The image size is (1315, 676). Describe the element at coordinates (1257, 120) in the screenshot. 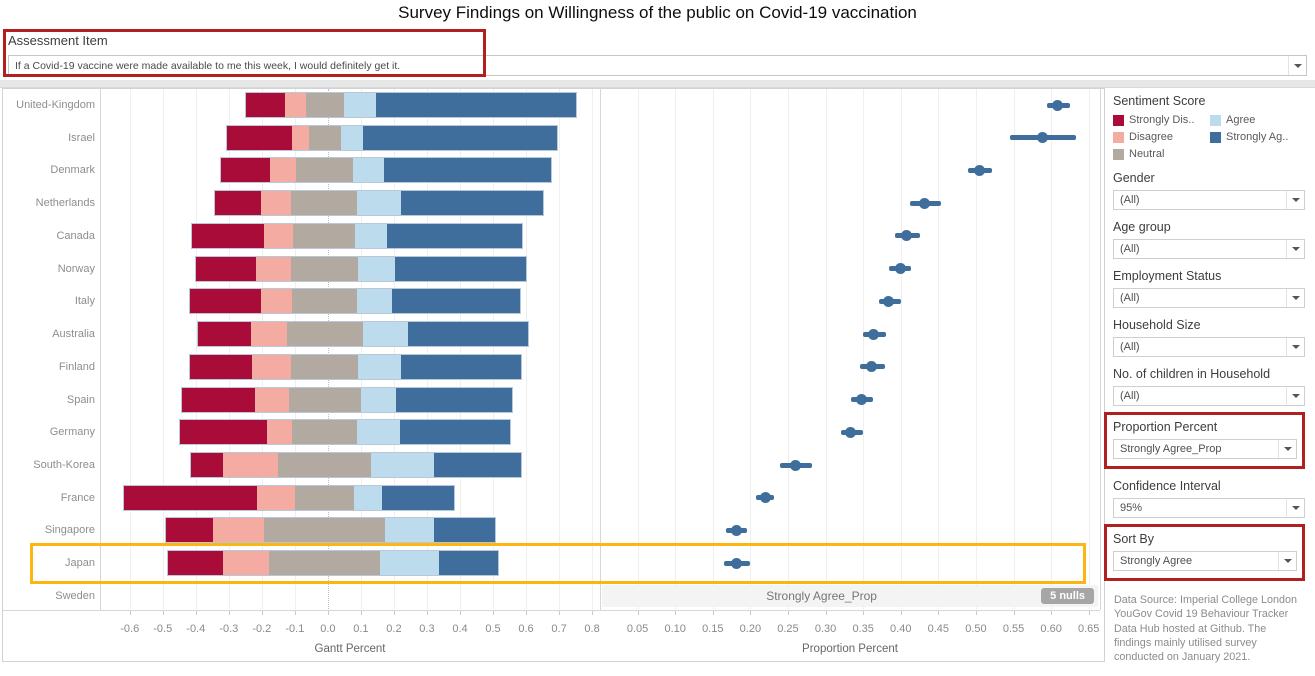

I see `legend-item: Agree` at that location.